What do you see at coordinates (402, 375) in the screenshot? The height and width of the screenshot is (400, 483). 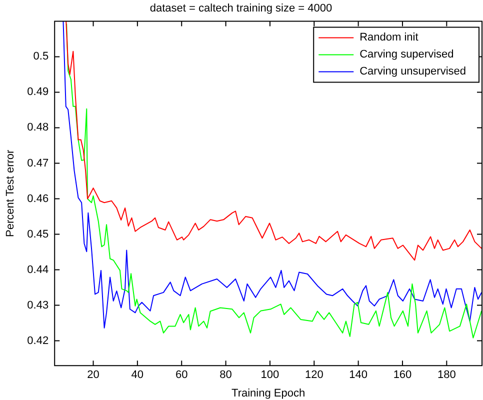 I see `x-tick-label: 160` at bounding box center [402, 375].